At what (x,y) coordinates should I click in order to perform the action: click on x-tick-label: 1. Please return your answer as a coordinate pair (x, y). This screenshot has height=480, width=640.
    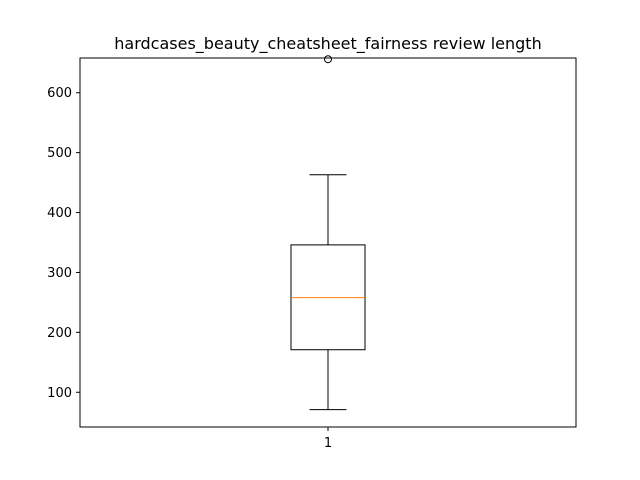
    Looking at the image, I should click on (328, 443).